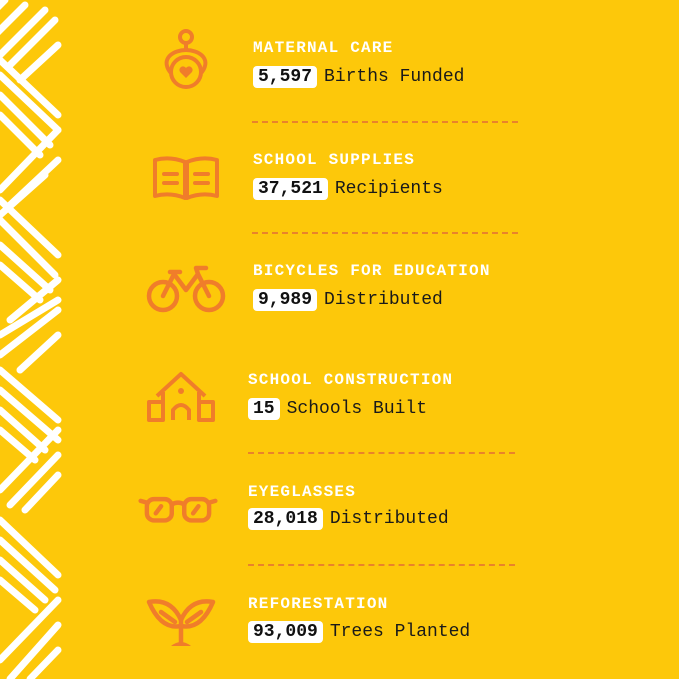 This screenshot has width=679, height=679. What do you see at coordinates (357, 409) in the screenshot?
I see `stat-label: Schools Built` at bounding box center [357, 409].